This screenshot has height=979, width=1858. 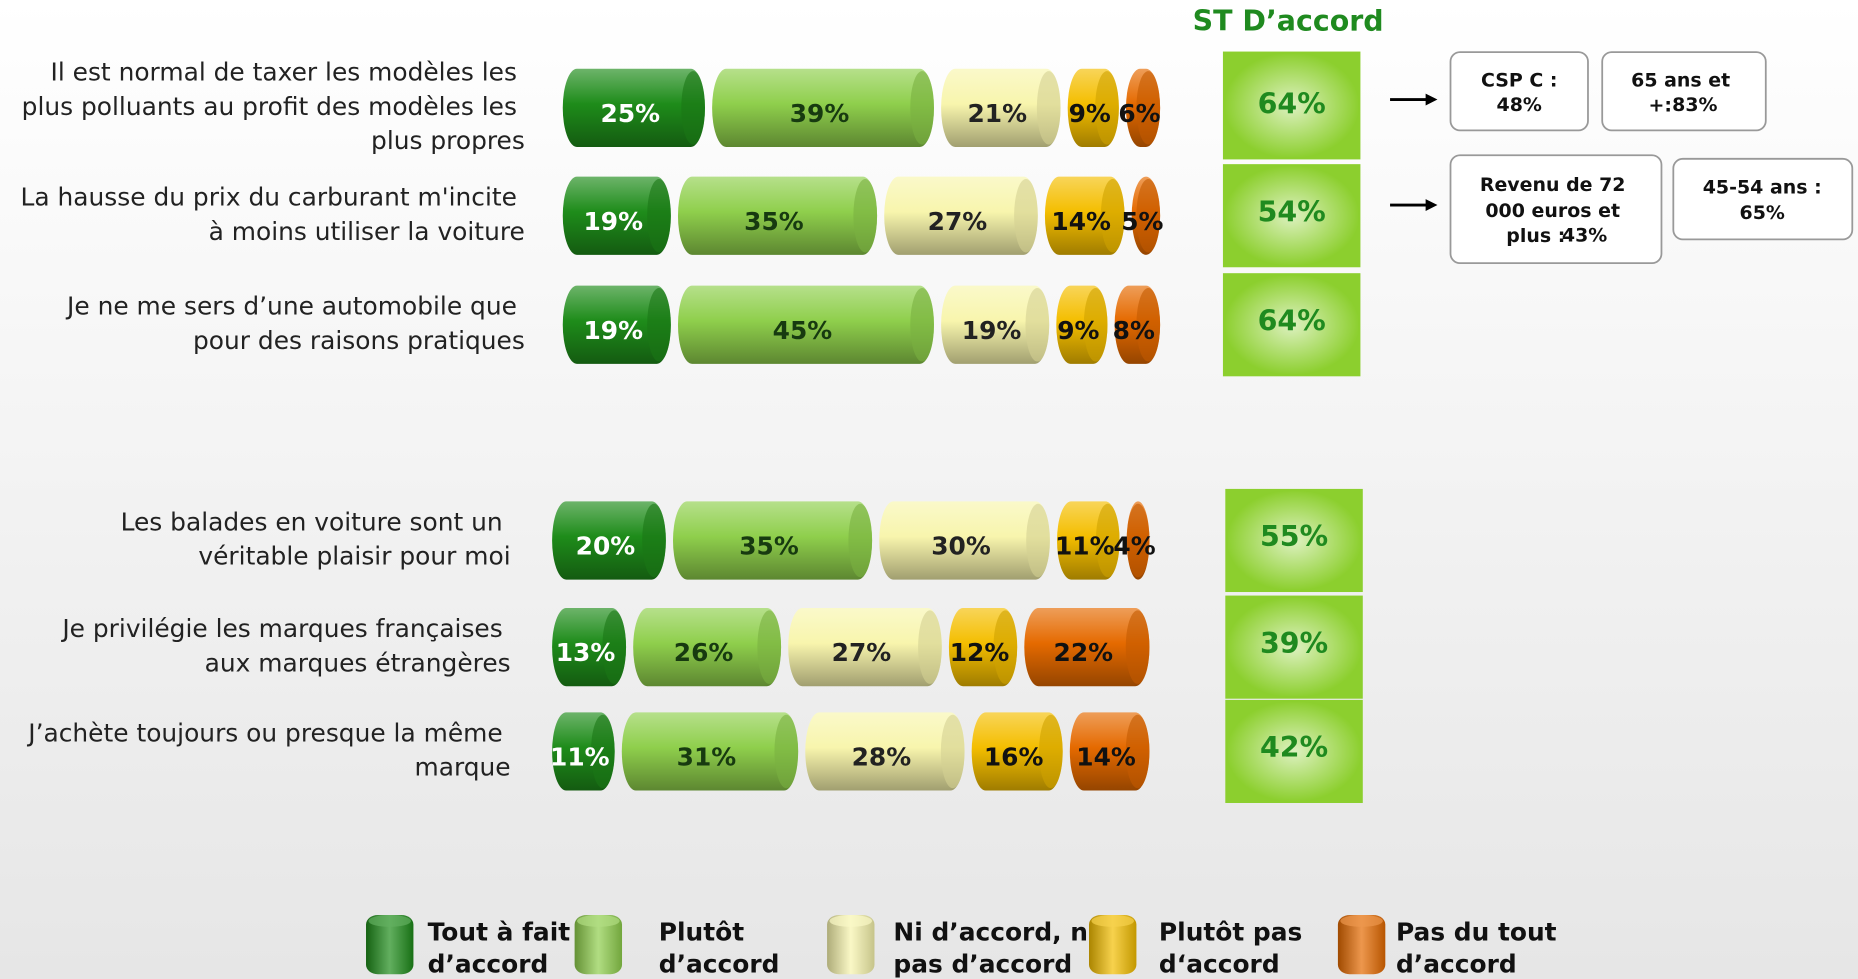 I want to click on bar-value-label: 35%, so click(x=769, y=546).